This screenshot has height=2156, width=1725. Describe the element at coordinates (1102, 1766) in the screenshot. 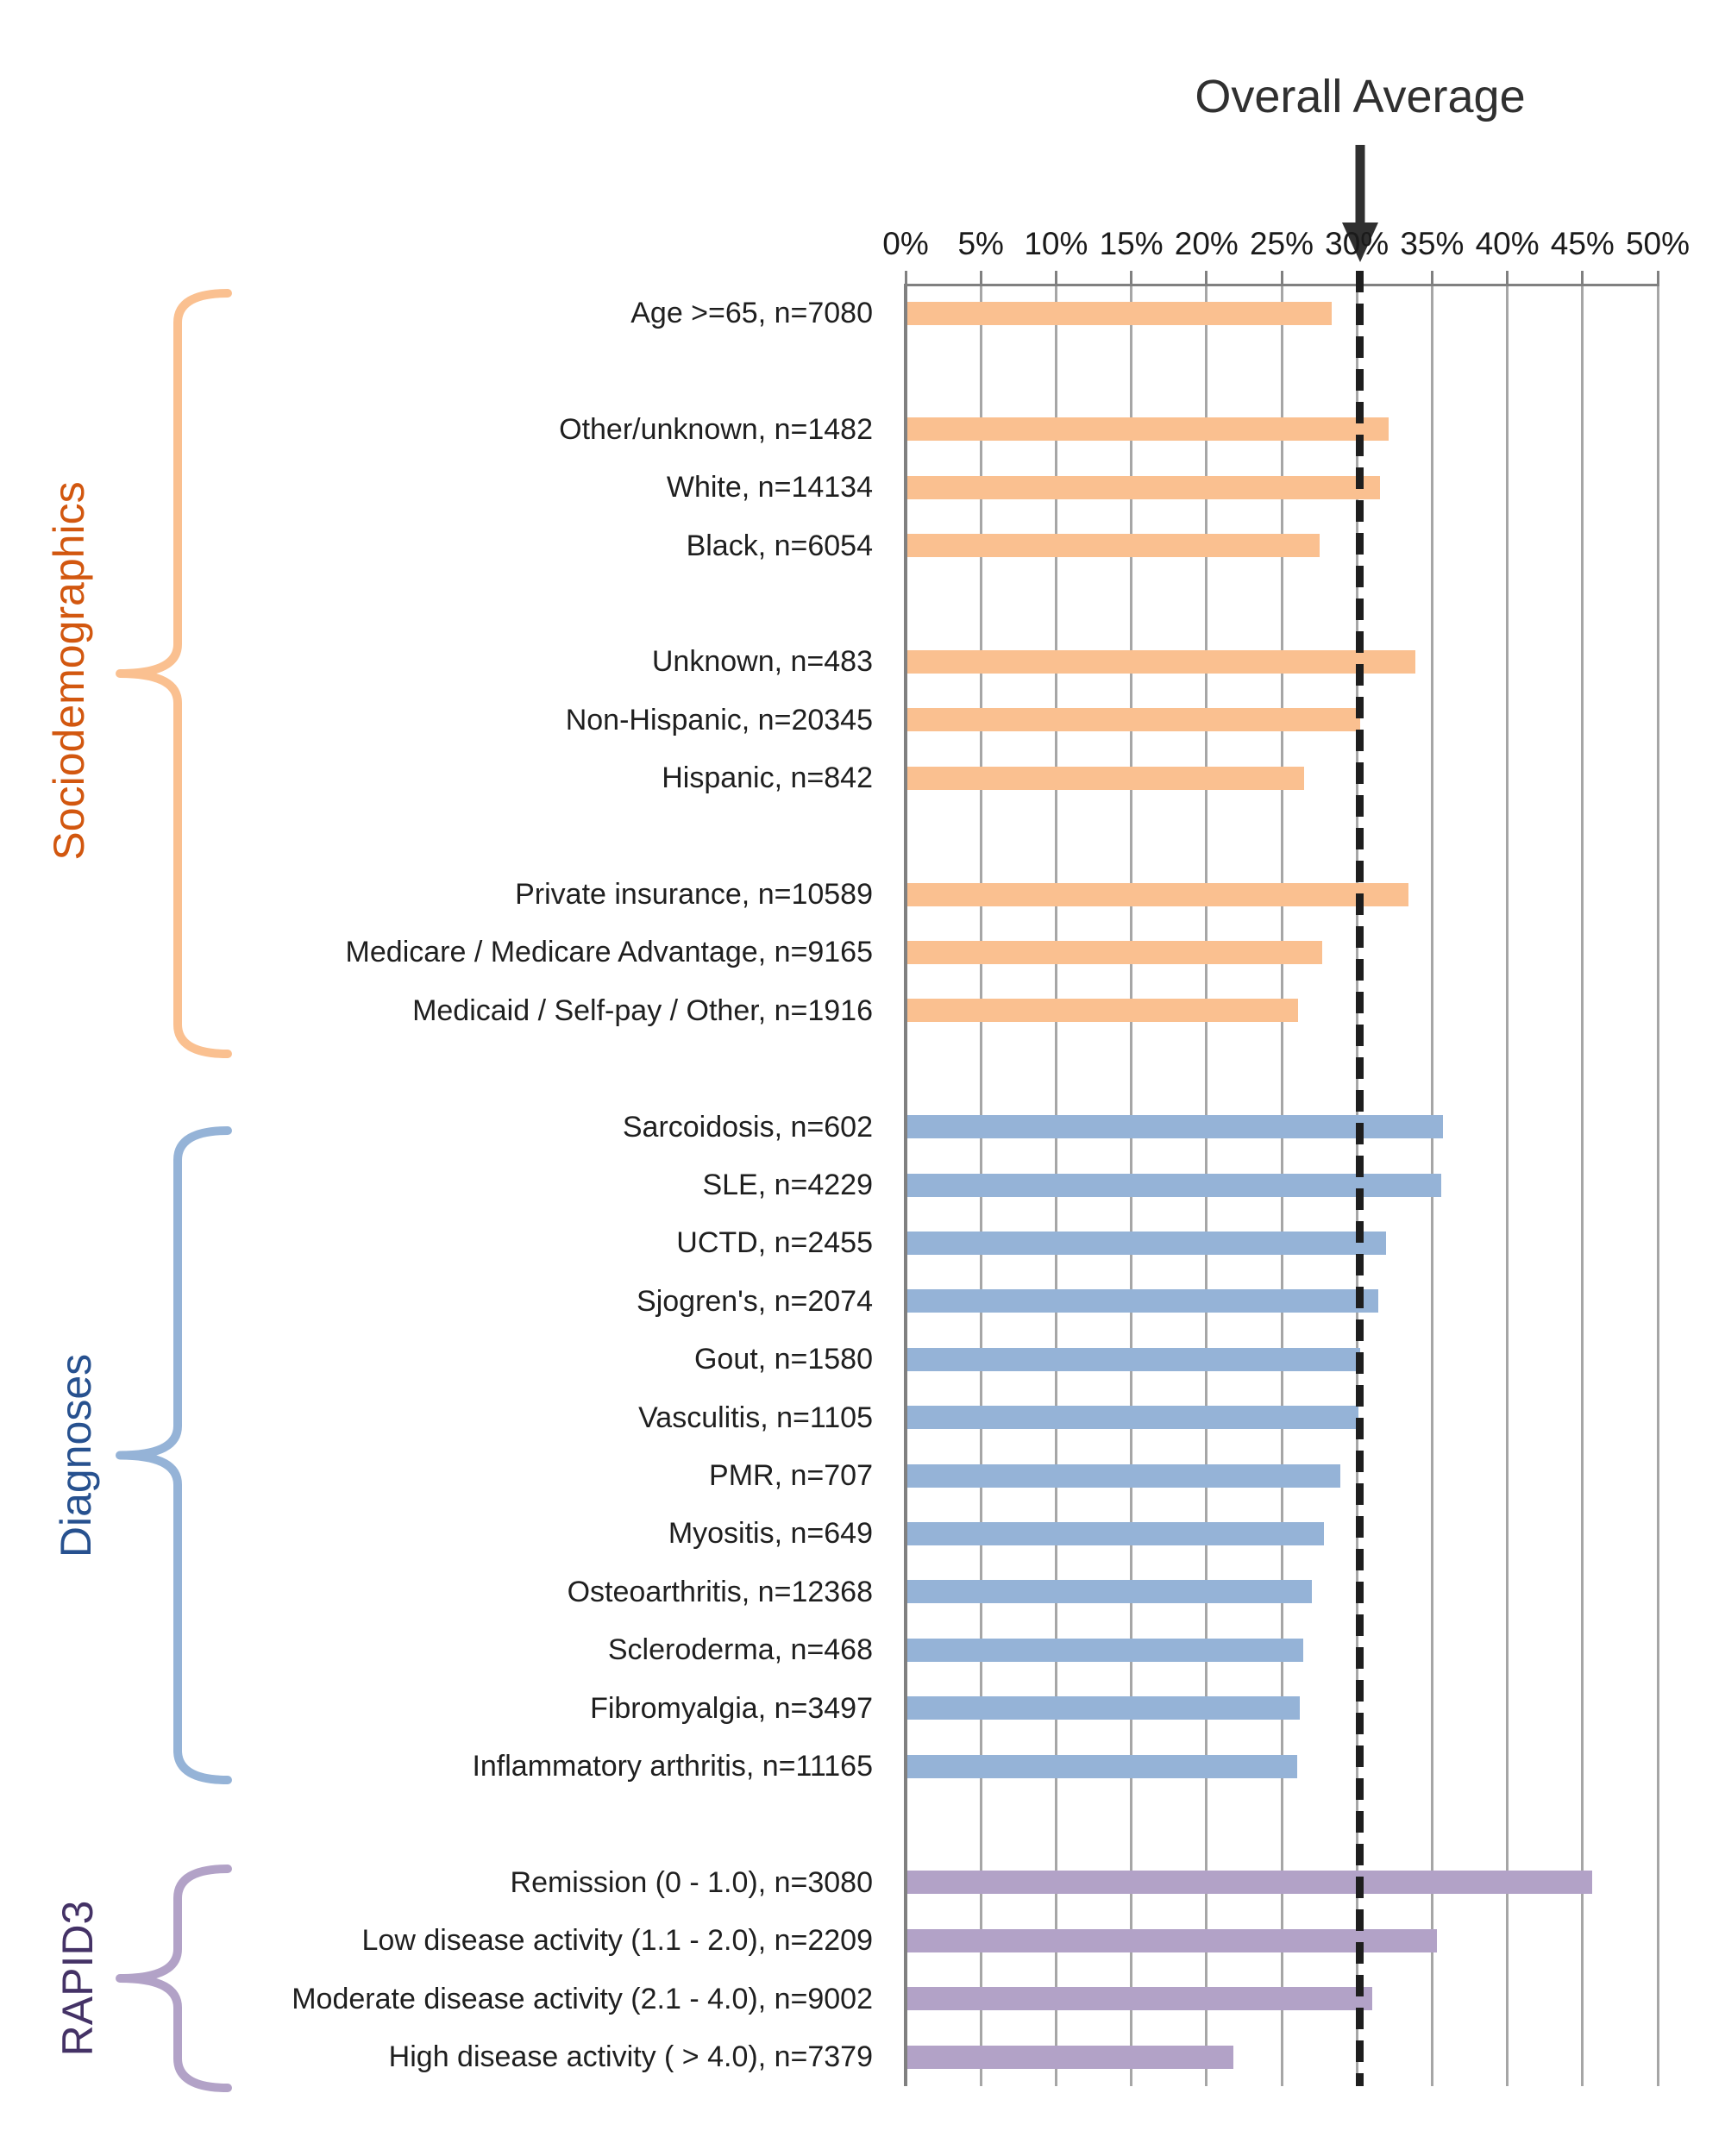

I see `bar-inflammatory-arthritis` at that location.